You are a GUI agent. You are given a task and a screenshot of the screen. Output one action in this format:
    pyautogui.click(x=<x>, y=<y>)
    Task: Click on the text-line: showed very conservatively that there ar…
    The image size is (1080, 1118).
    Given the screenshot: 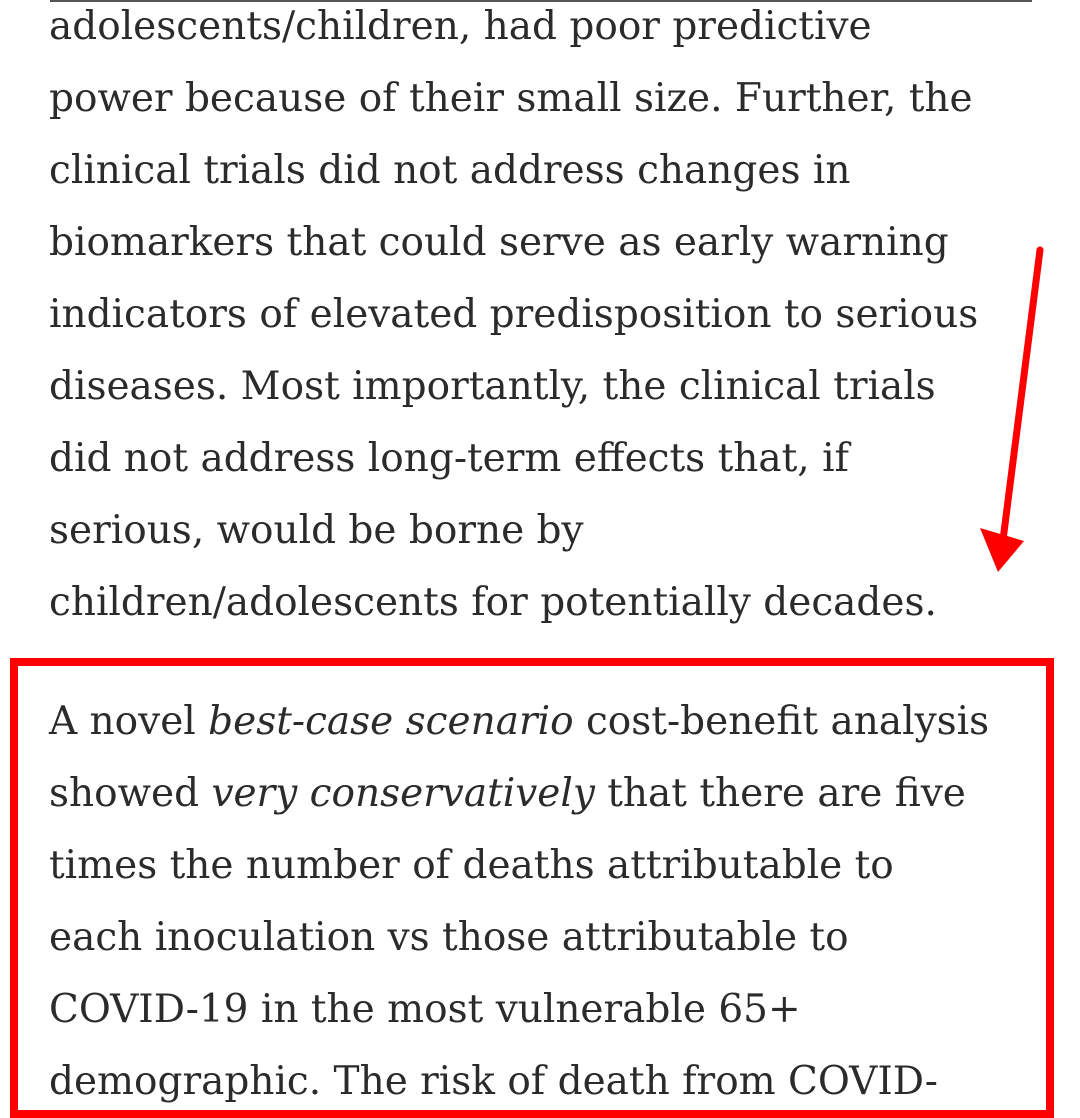 What is the action you would take?
    pyautogui.click(x=549, y=794)
    